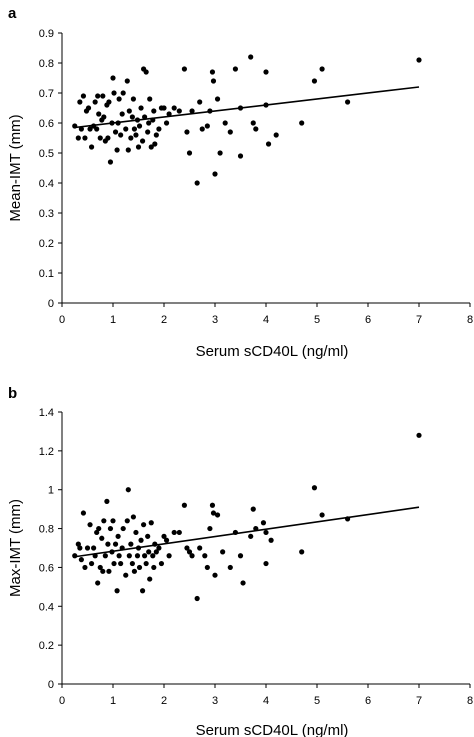  What do you see at coordinates (46, 274) in the screenshot?
I see `y-tick-label: 0.1` at bounding box center [46, 274].